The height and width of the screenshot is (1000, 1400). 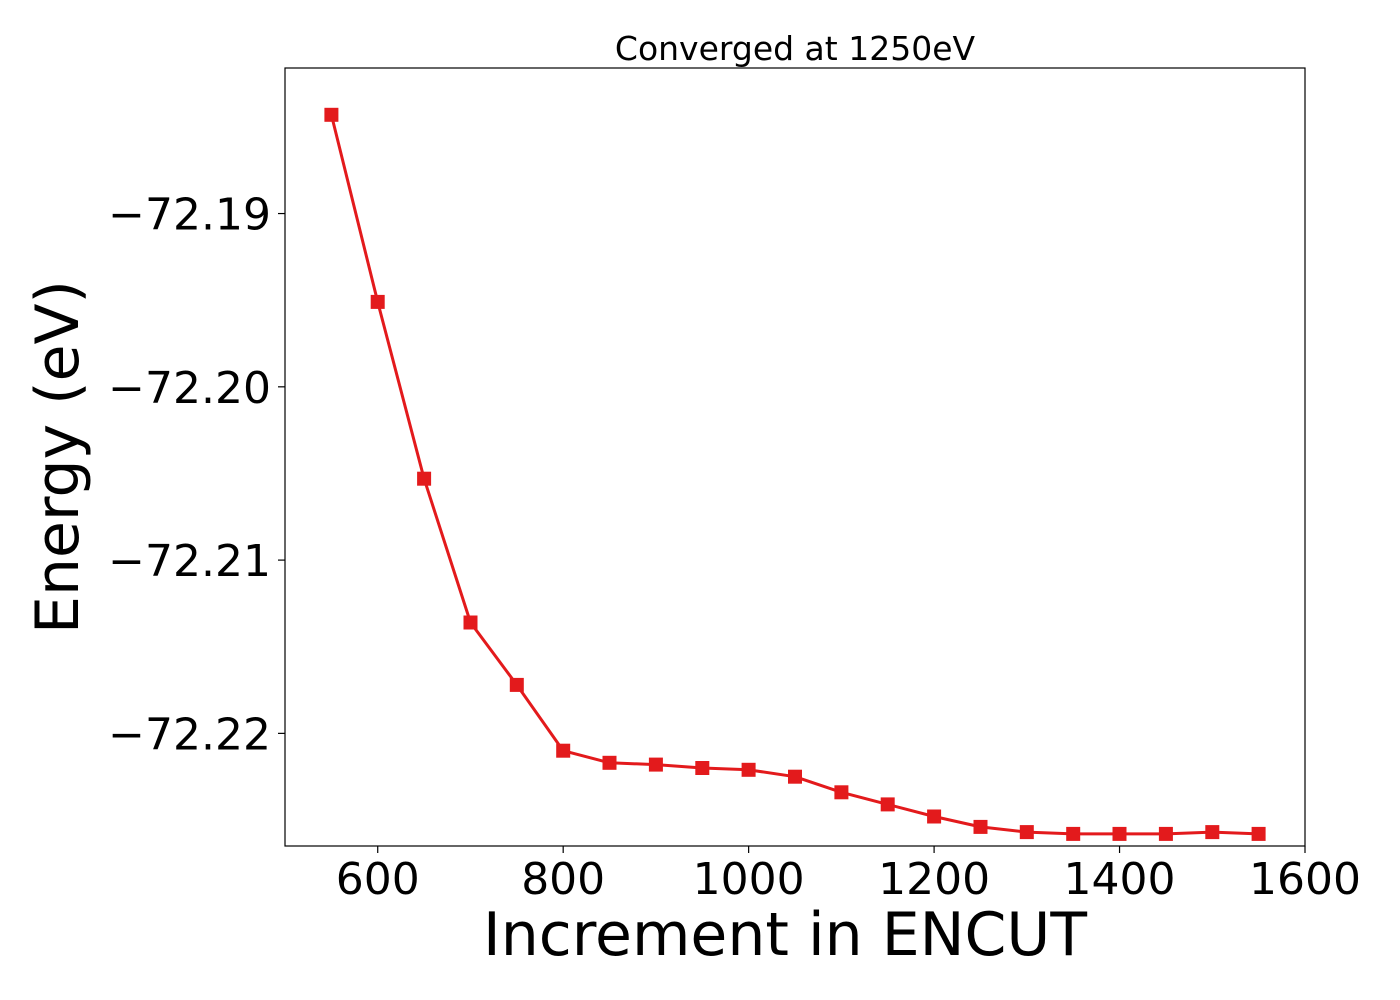 I want to click on y-tick-label: −72.22, so click(x=189, y=734).